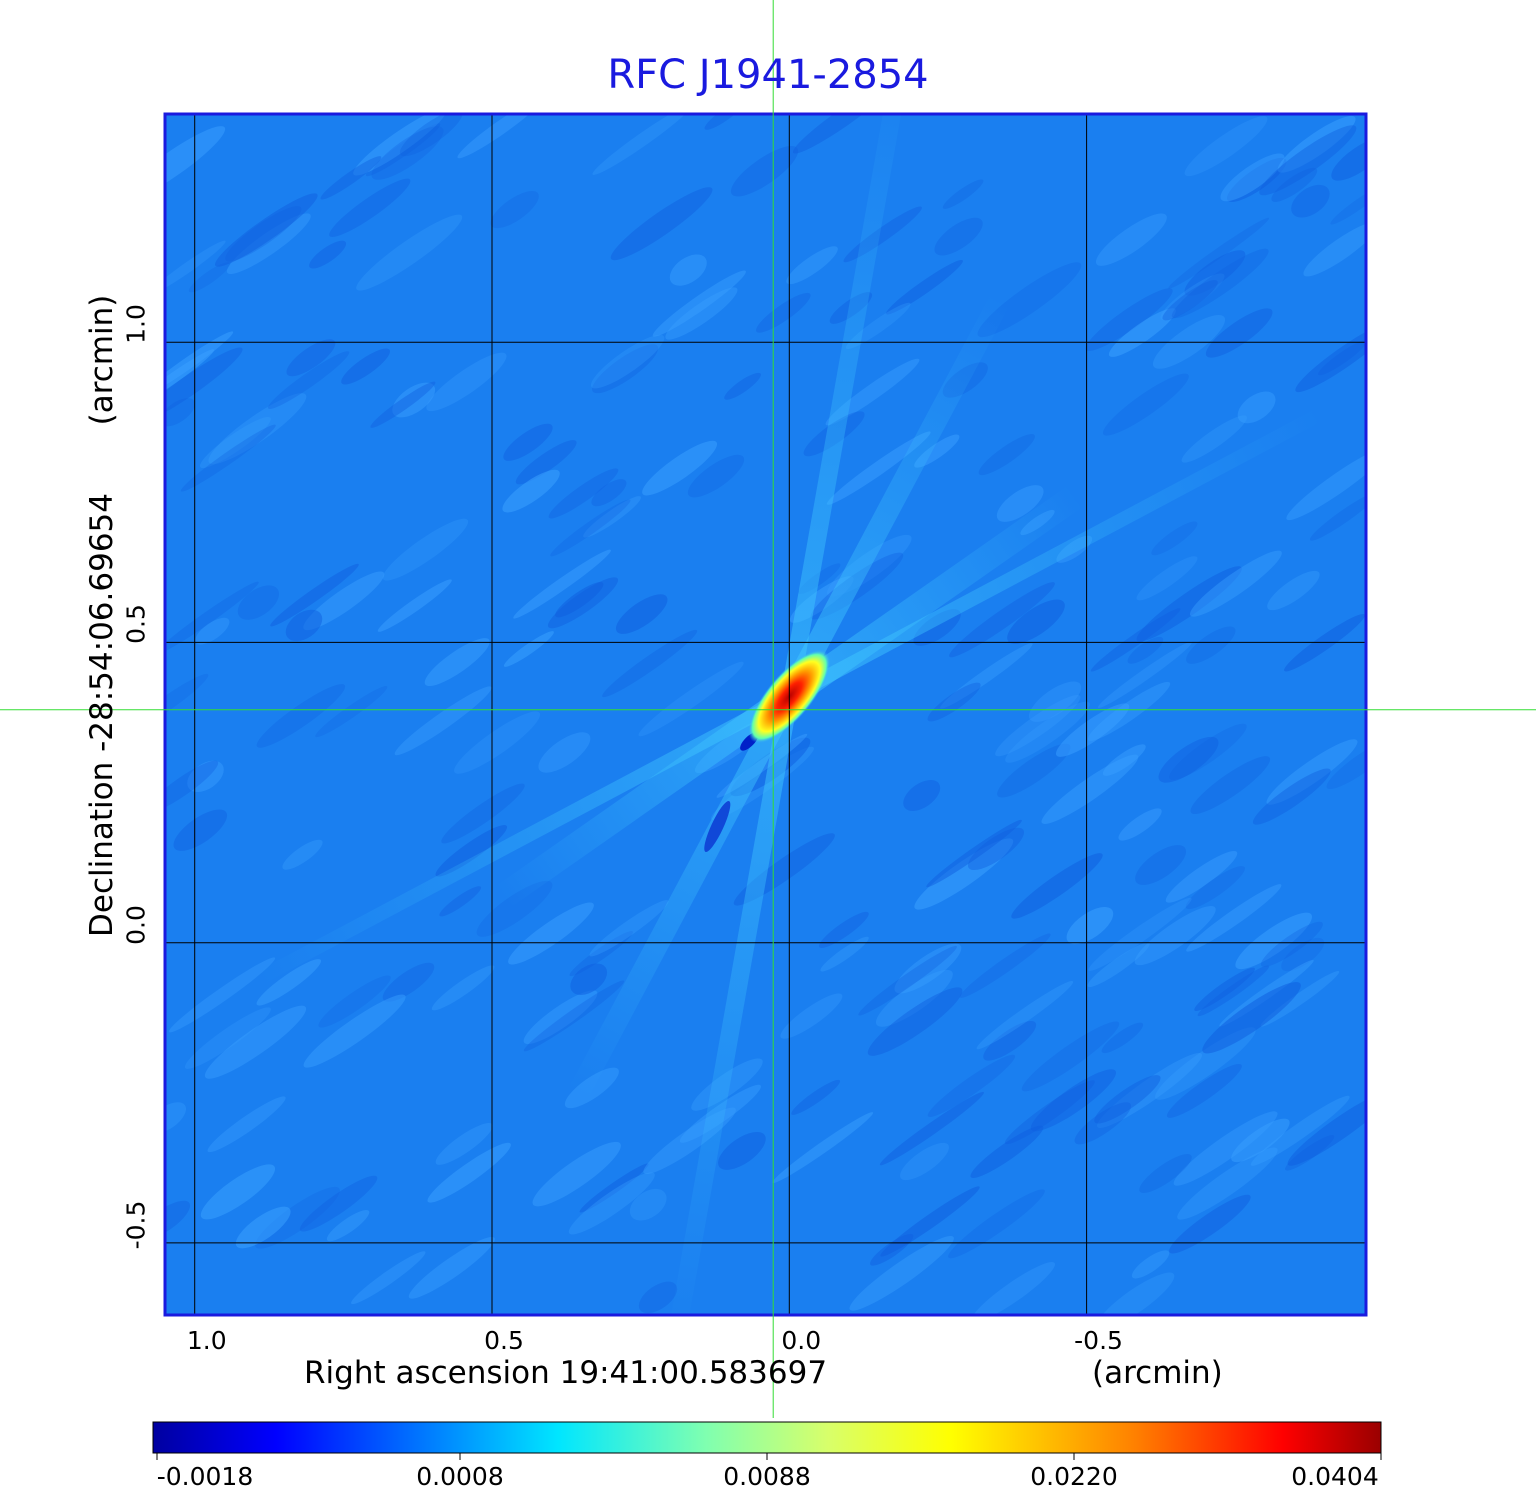 The image size is (1536, 1511). What do you see at coordinates (1335, 1476) in the screenshot?
I see `colorbar-tick-label: 0.0404` at bounding box center [1335, 1476].